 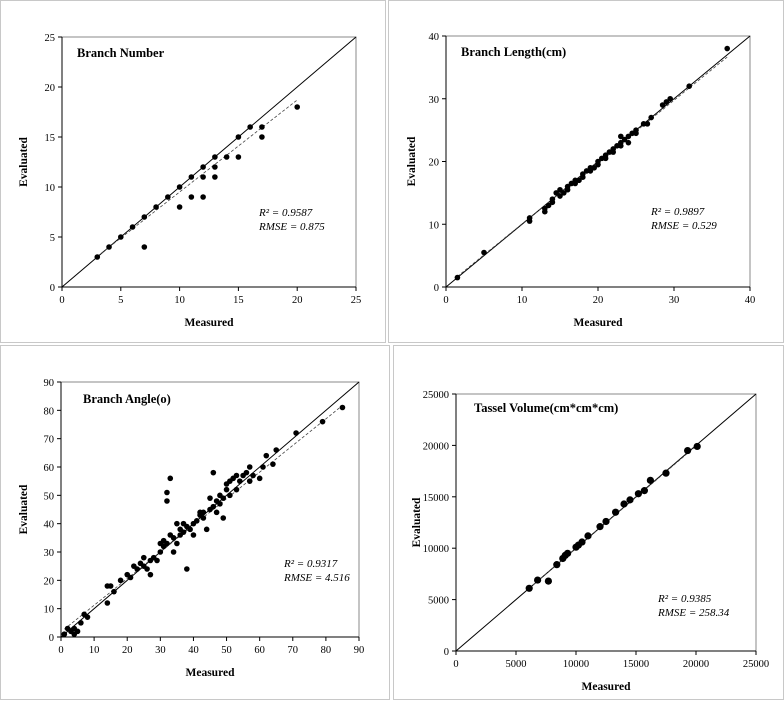 What do you see at coordinates (61, 300) in the screenshot?
I see `x-tick-label: 0` at bounding box center [61, 300].